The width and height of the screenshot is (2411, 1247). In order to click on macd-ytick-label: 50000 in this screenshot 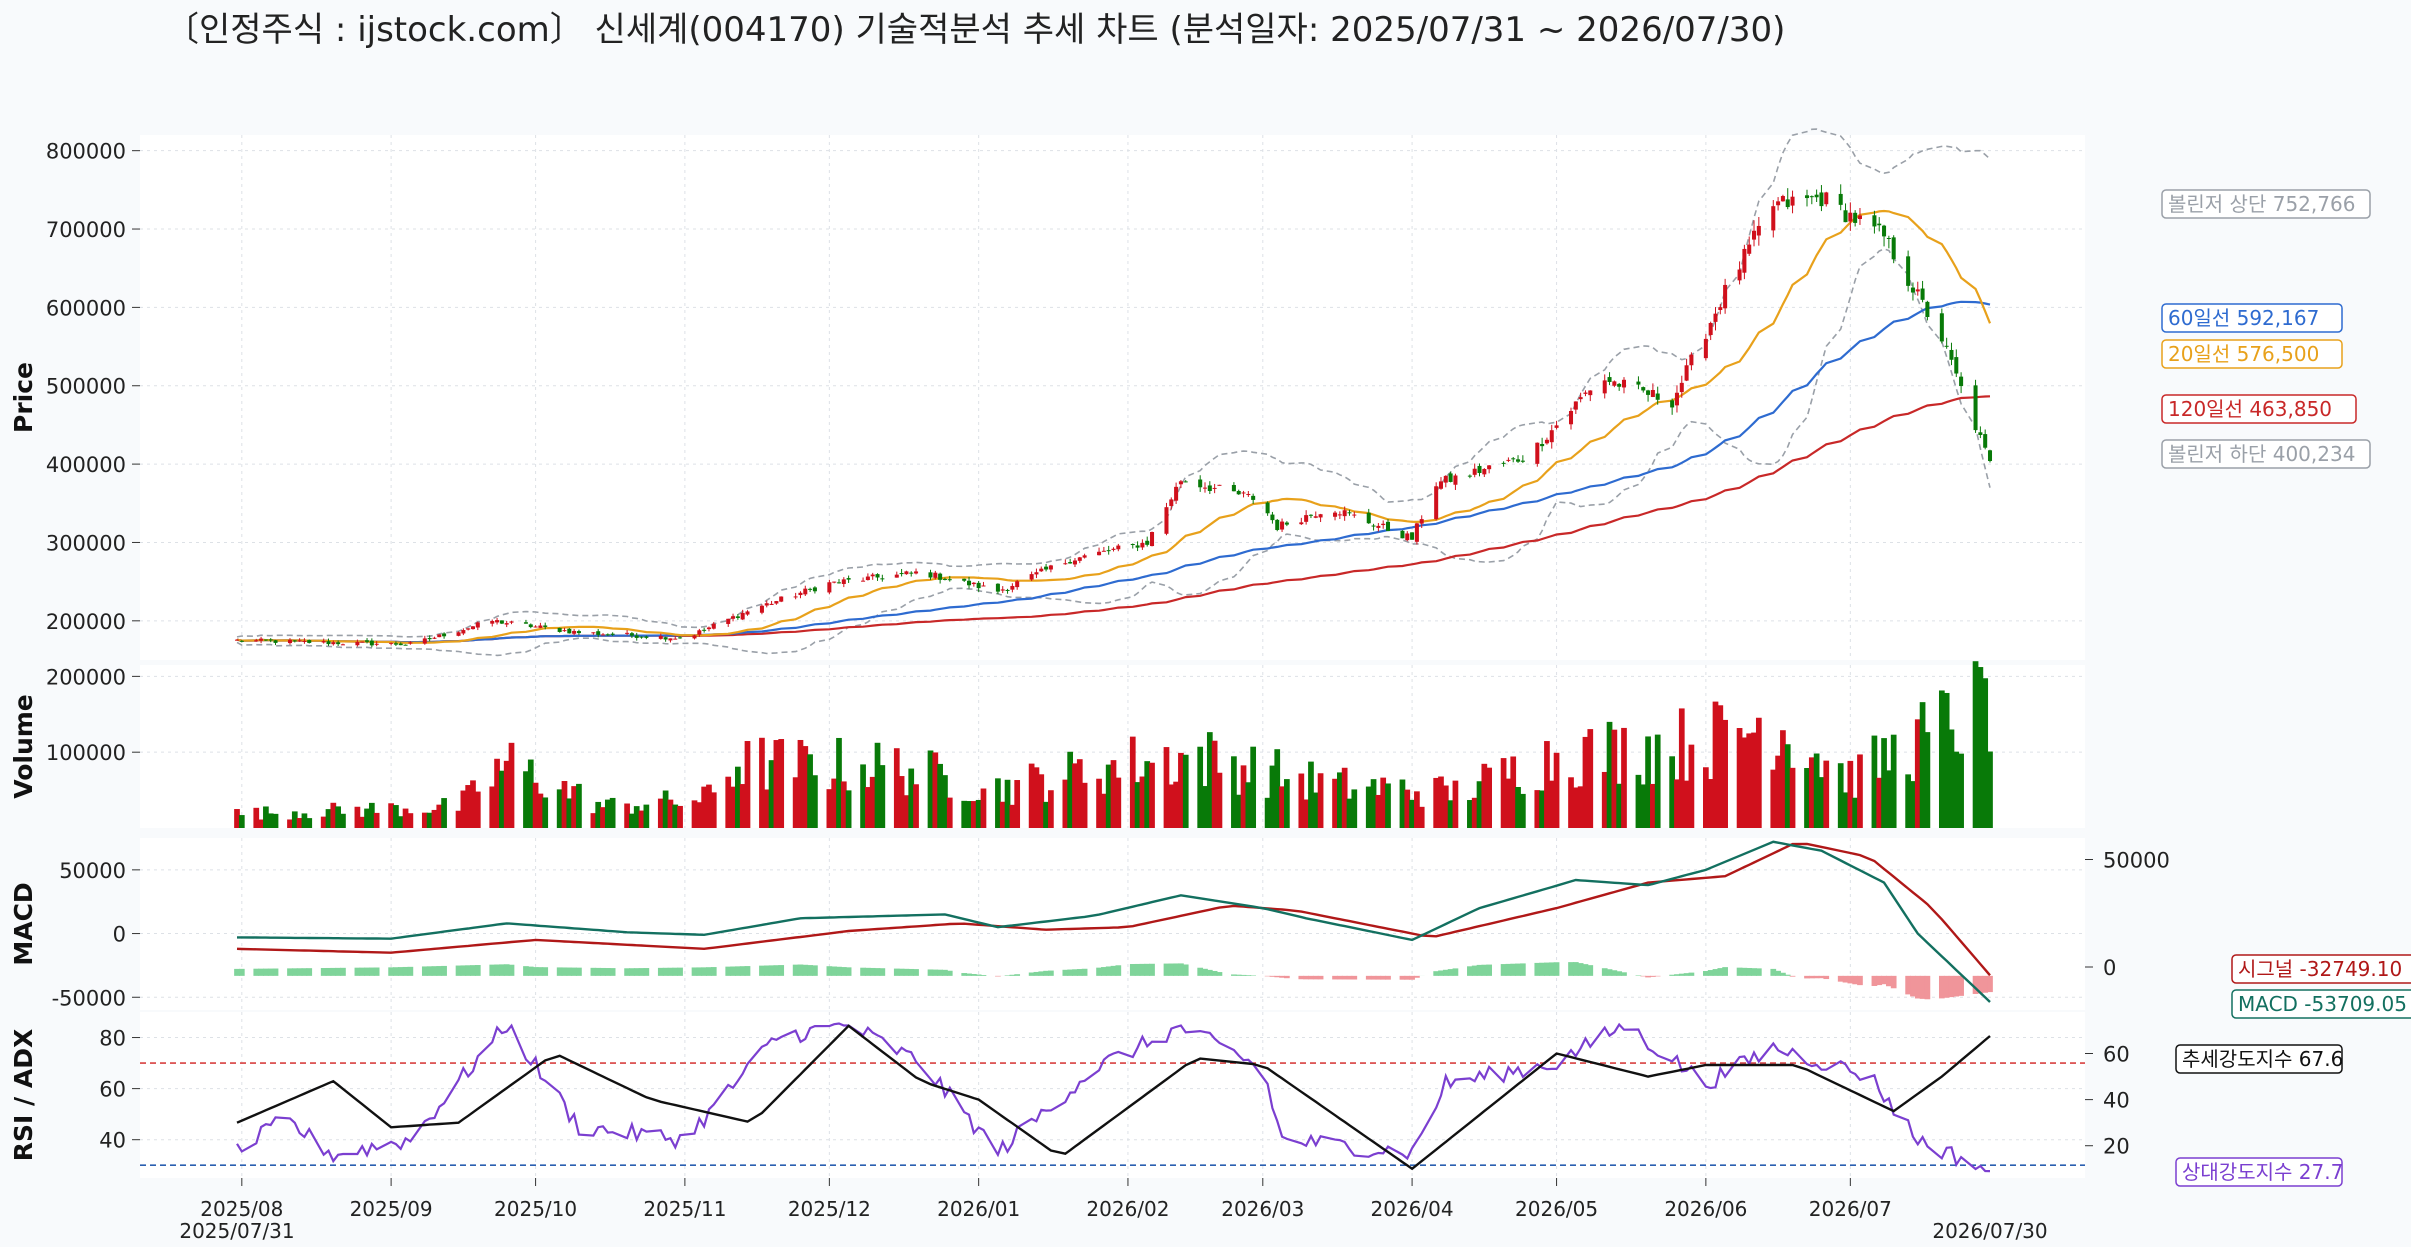, I will do `click(92, 871)`.